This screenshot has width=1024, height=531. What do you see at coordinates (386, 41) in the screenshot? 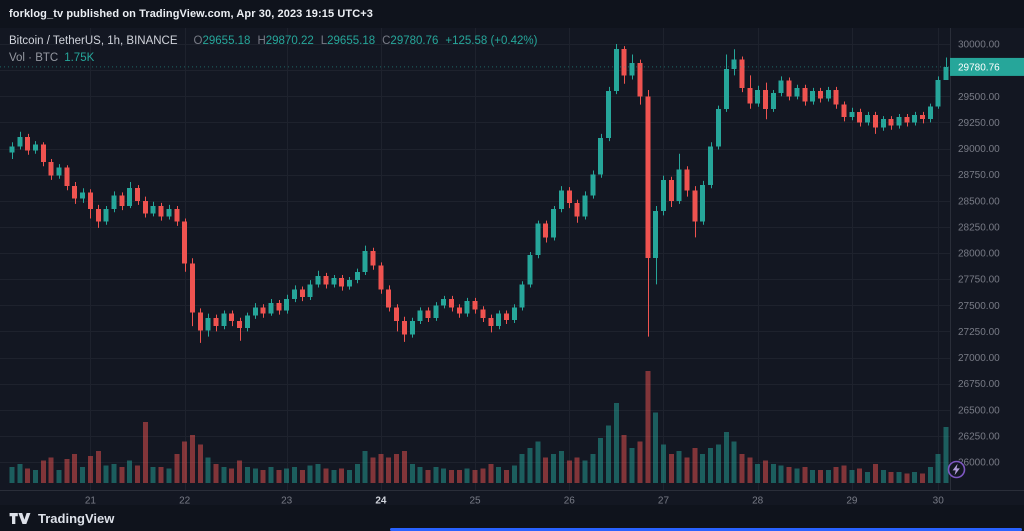
I see `close-label: C` at bounding box center [386, 41].